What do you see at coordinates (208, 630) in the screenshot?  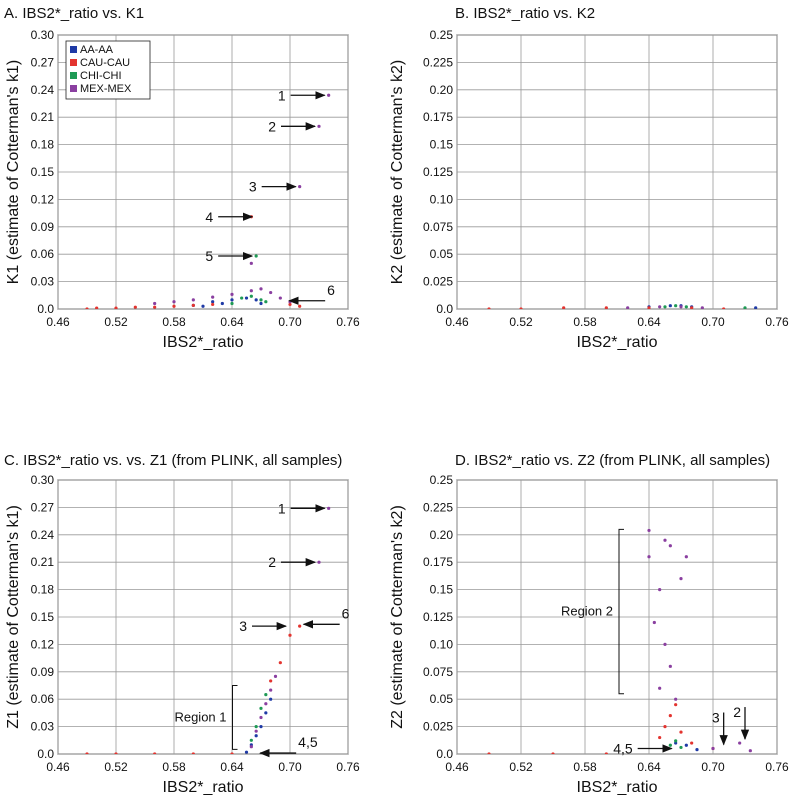 I see `points-layer` at bounding box center [208, 630].